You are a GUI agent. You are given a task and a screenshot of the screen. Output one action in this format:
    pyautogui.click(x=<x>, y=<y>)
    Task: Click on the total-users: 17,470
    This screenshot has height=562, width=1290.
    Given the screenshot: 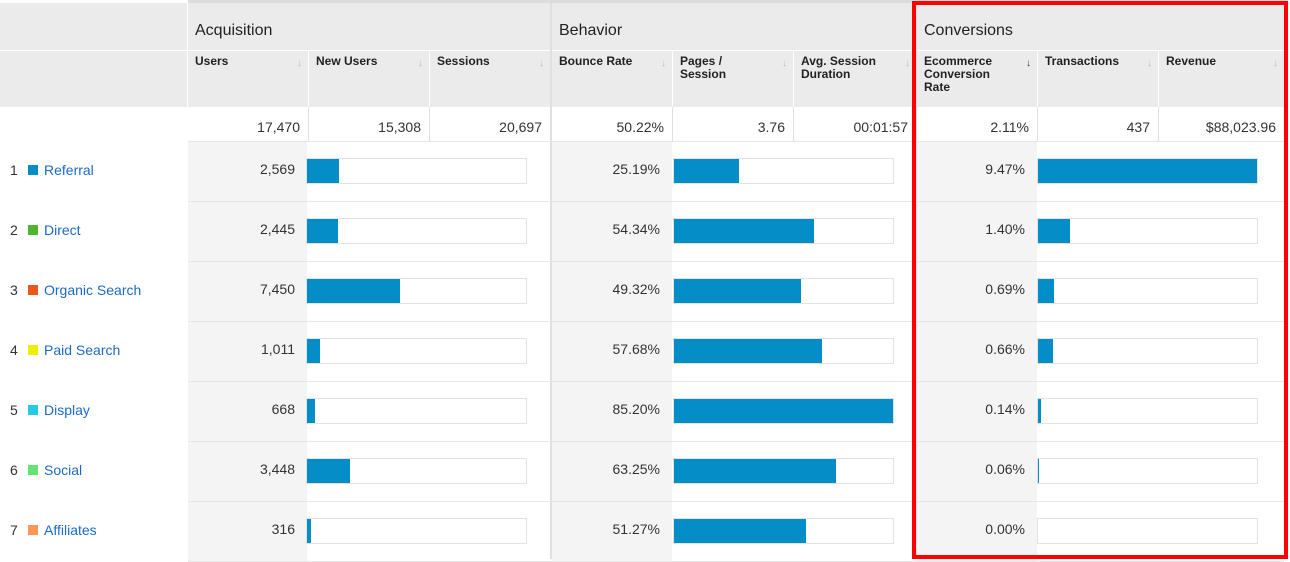 What is the action you would take?
    pyautogui.click(x=248, y=124)
    